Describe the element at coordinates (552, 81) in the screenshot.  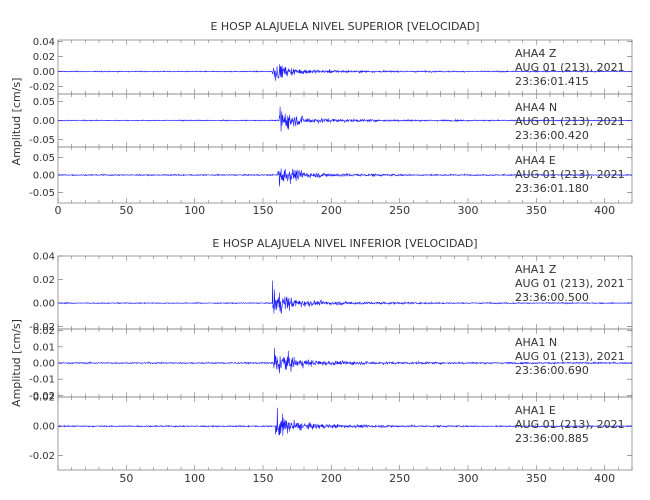
I see `trace-time-label: 23:36:01.415` at that location.